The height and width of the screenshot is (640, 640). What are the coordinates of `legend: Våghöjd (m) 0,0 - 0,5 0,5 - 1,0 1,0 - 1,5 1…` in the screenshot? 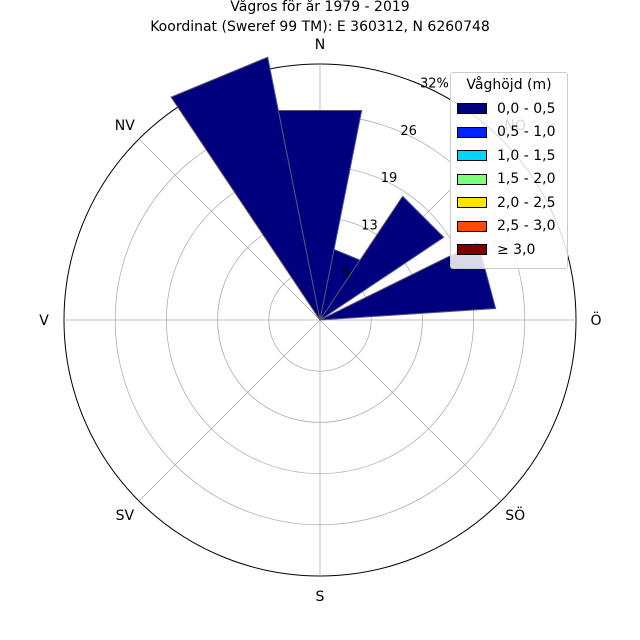 It's located at (509, 170).